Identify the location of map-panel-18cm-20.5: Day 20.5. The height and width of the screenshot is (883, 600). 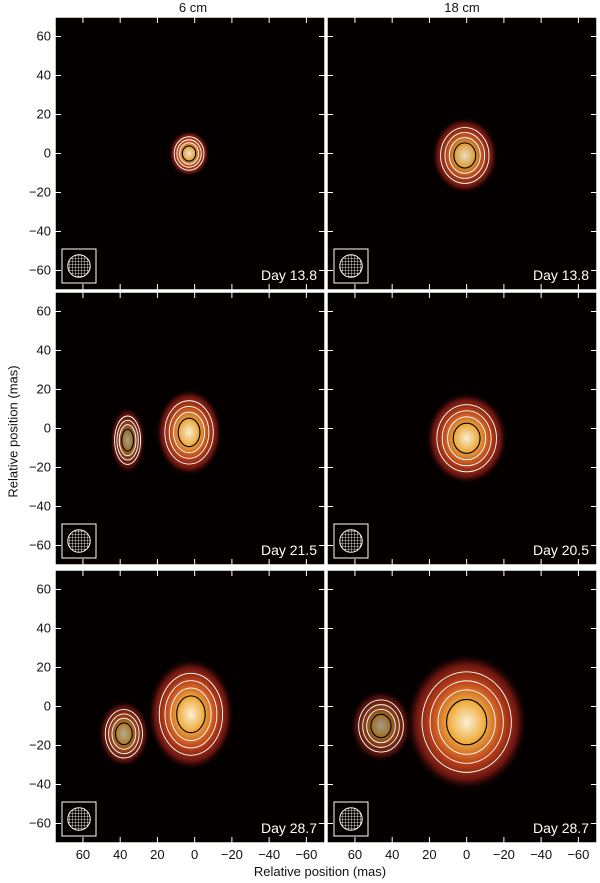
(462, 428).